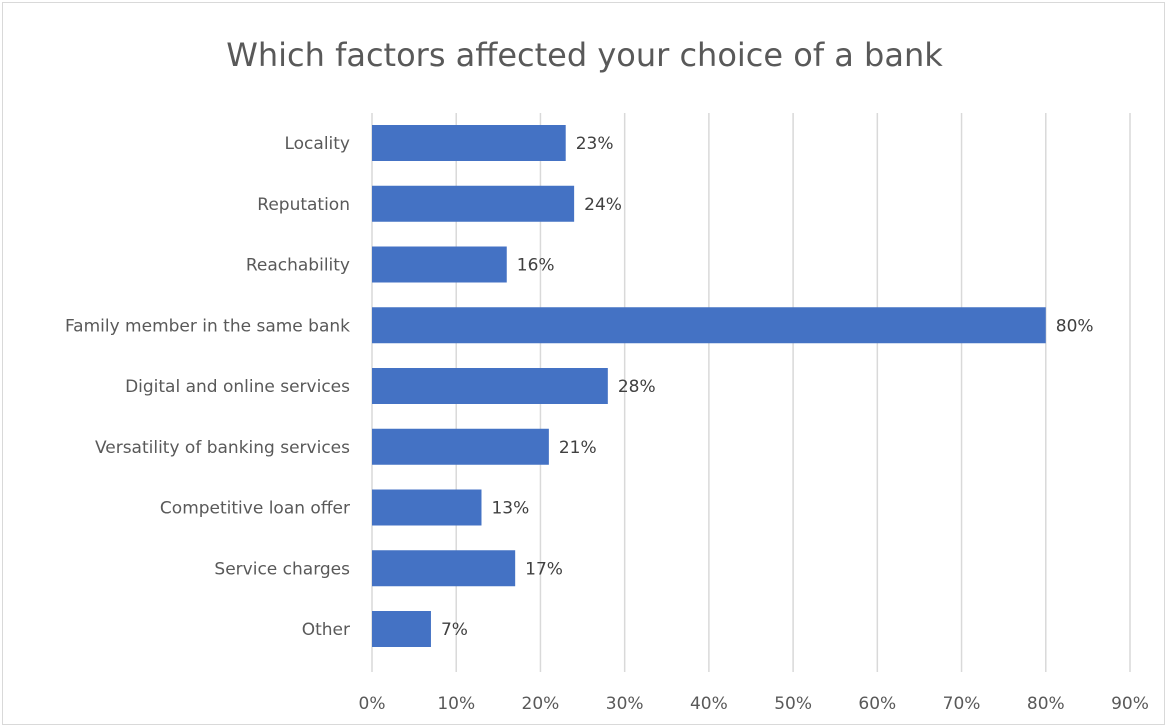 The width and height of the screenshot is (1169, 725). I want to click on data-label: 80%, so click(1075, 326).